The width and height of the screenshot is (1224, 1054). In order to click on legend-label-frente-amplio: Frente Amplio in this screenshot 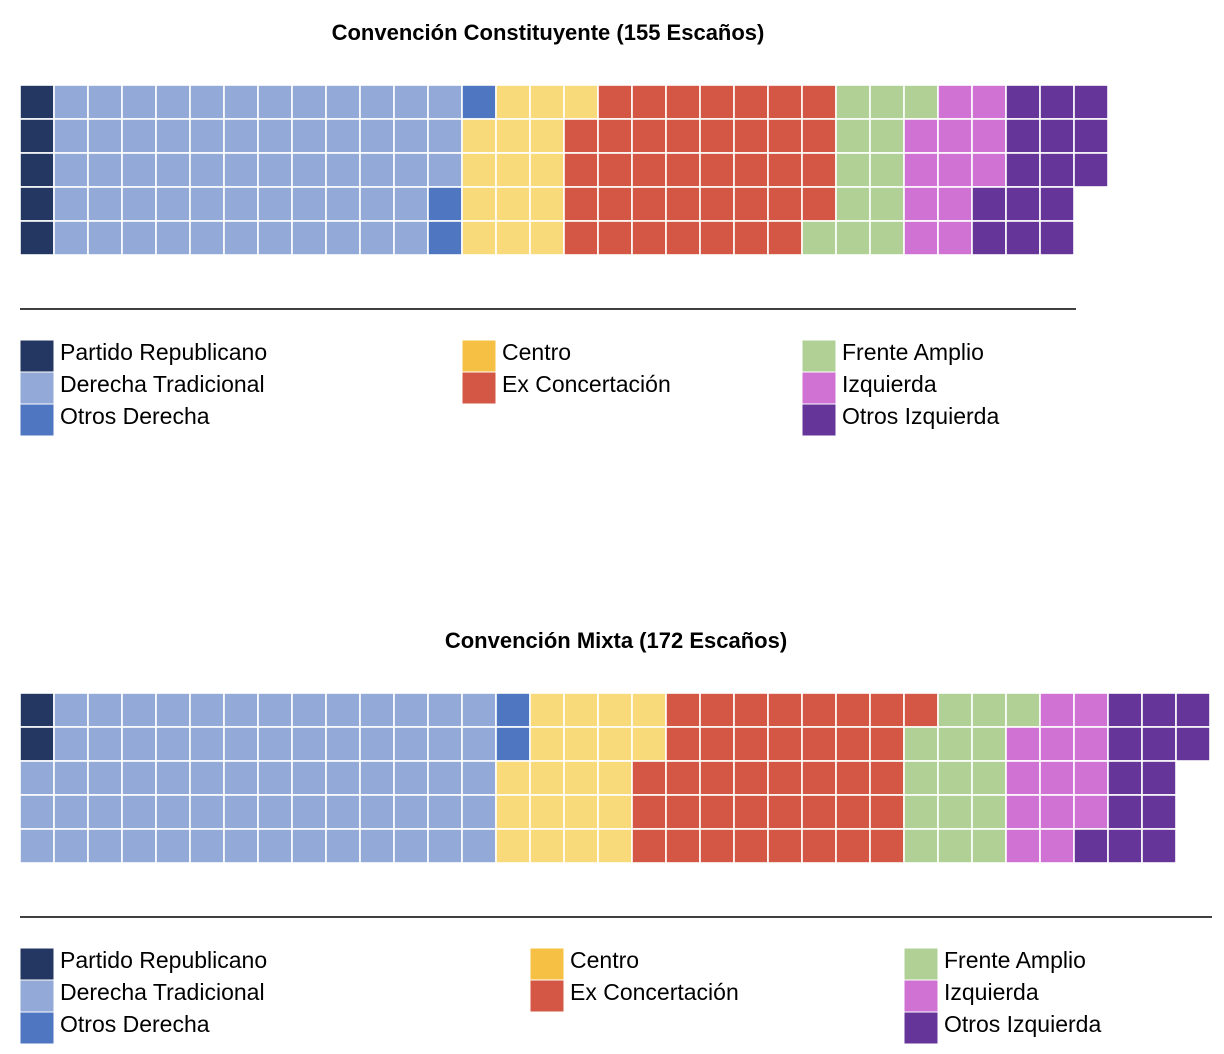, I will do `click(1015, 960)`.